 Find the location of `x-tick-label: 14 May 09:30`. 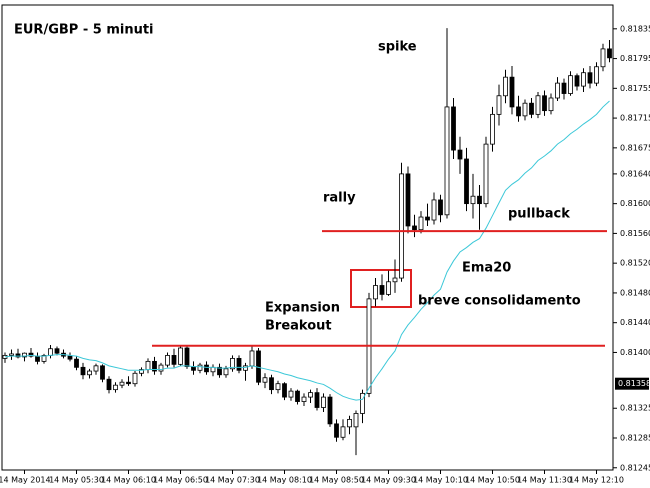

x-tick-label: 14 May 09:30 is located at coordinates (388, 480).